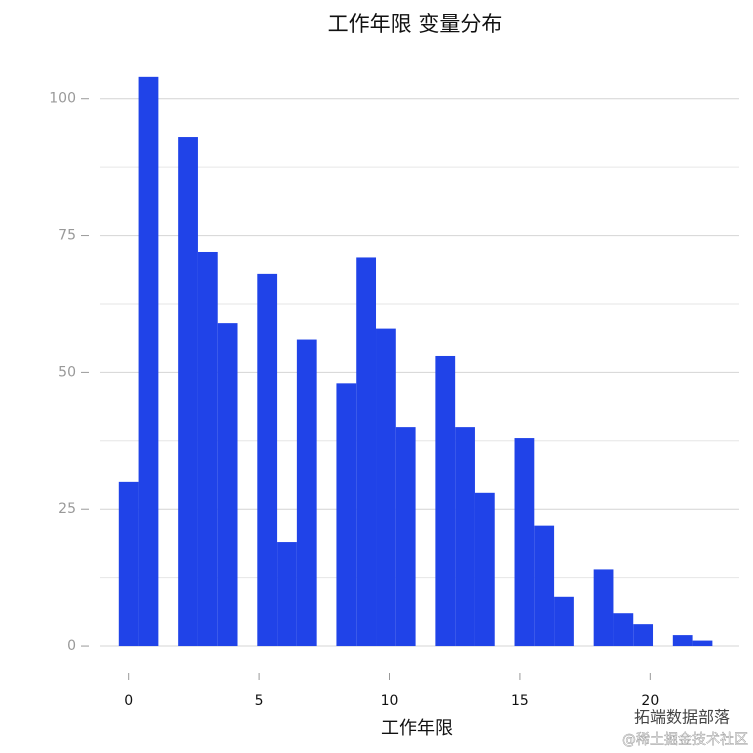 Image resolution: width=753 pixels, height=753 pixels. What do you see at coordinates (685, 740) in the screenshot?
I see `watermark: @稀土掘金技术社区` at bounding box center [685, 740].